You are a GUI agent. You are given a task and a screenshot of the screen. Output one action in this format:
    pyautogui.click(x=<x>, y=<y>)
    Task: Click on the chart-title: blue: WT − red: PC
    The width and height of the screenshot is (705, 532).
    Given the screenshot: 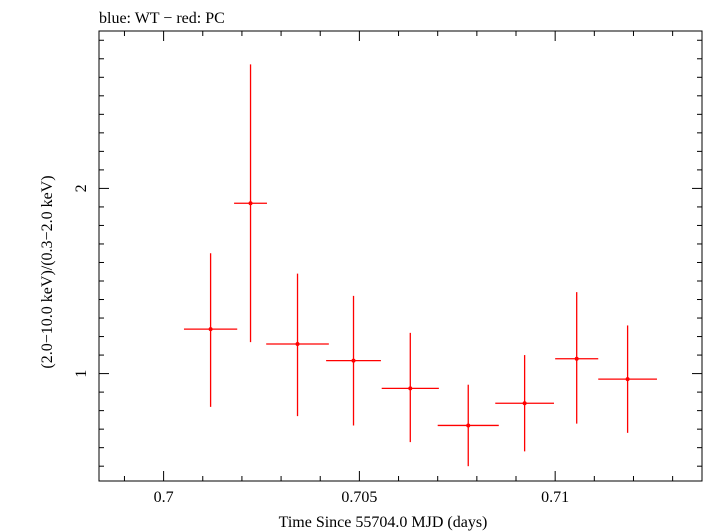 What is the action you would take?
    pyautogui.click(x=162, y=18)
    